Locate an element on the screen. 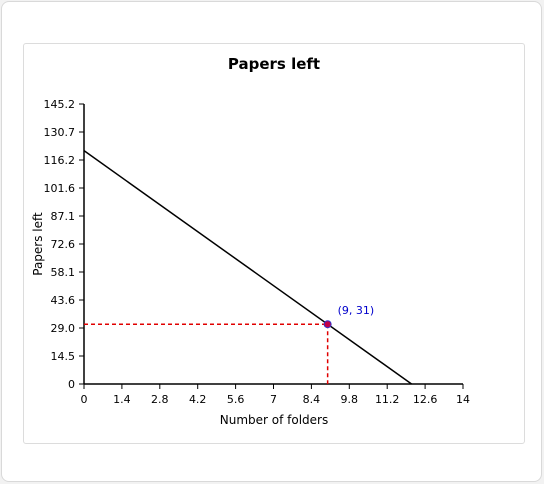 The width and height of the screenshot is (544, 484). y-tick-label: 58.1 is located at coordinates (63, 272).